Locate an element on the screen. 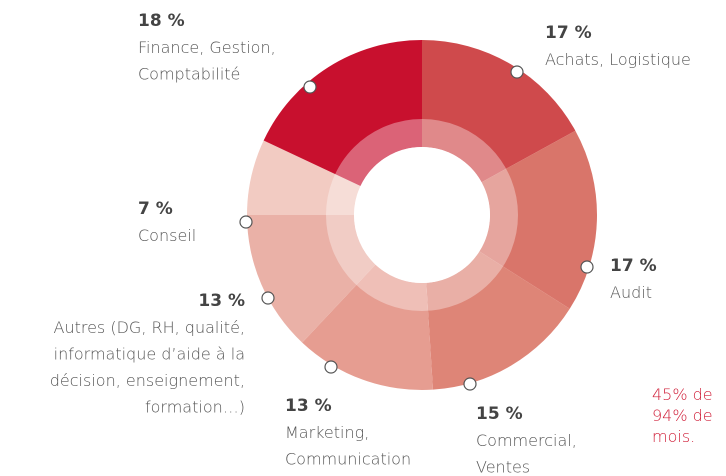  category-label: Marketing, is located at coordinates (327, 432).